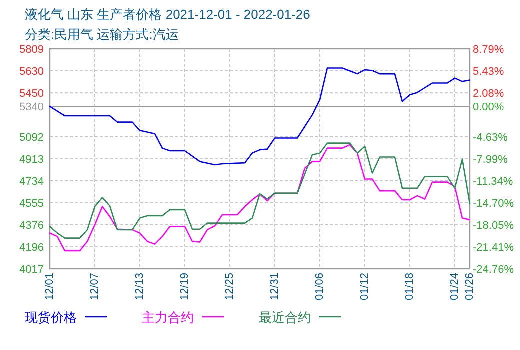  Describe the element at coordinates (32, 94) in the screenshot. I see `y-tick-label: 5450` at that location.